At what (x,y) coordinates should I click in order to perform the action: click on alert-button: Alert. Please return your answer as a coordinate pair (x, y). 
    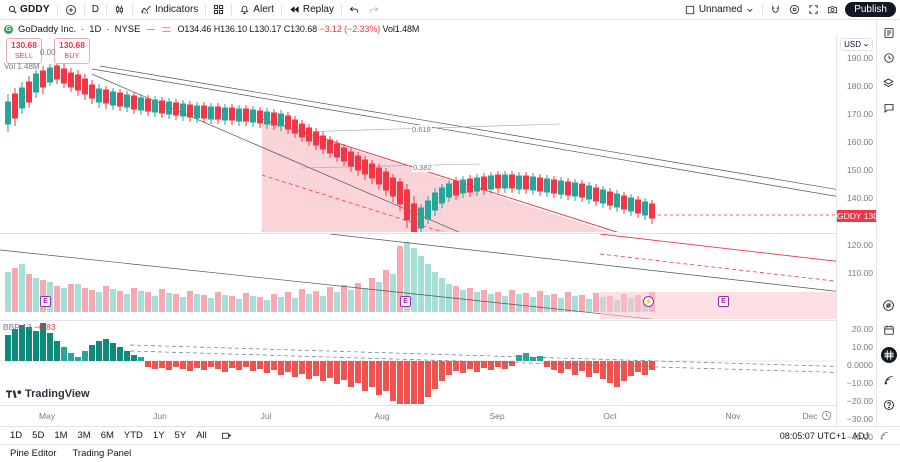
    Looking at the image, I should click on (256, 10).